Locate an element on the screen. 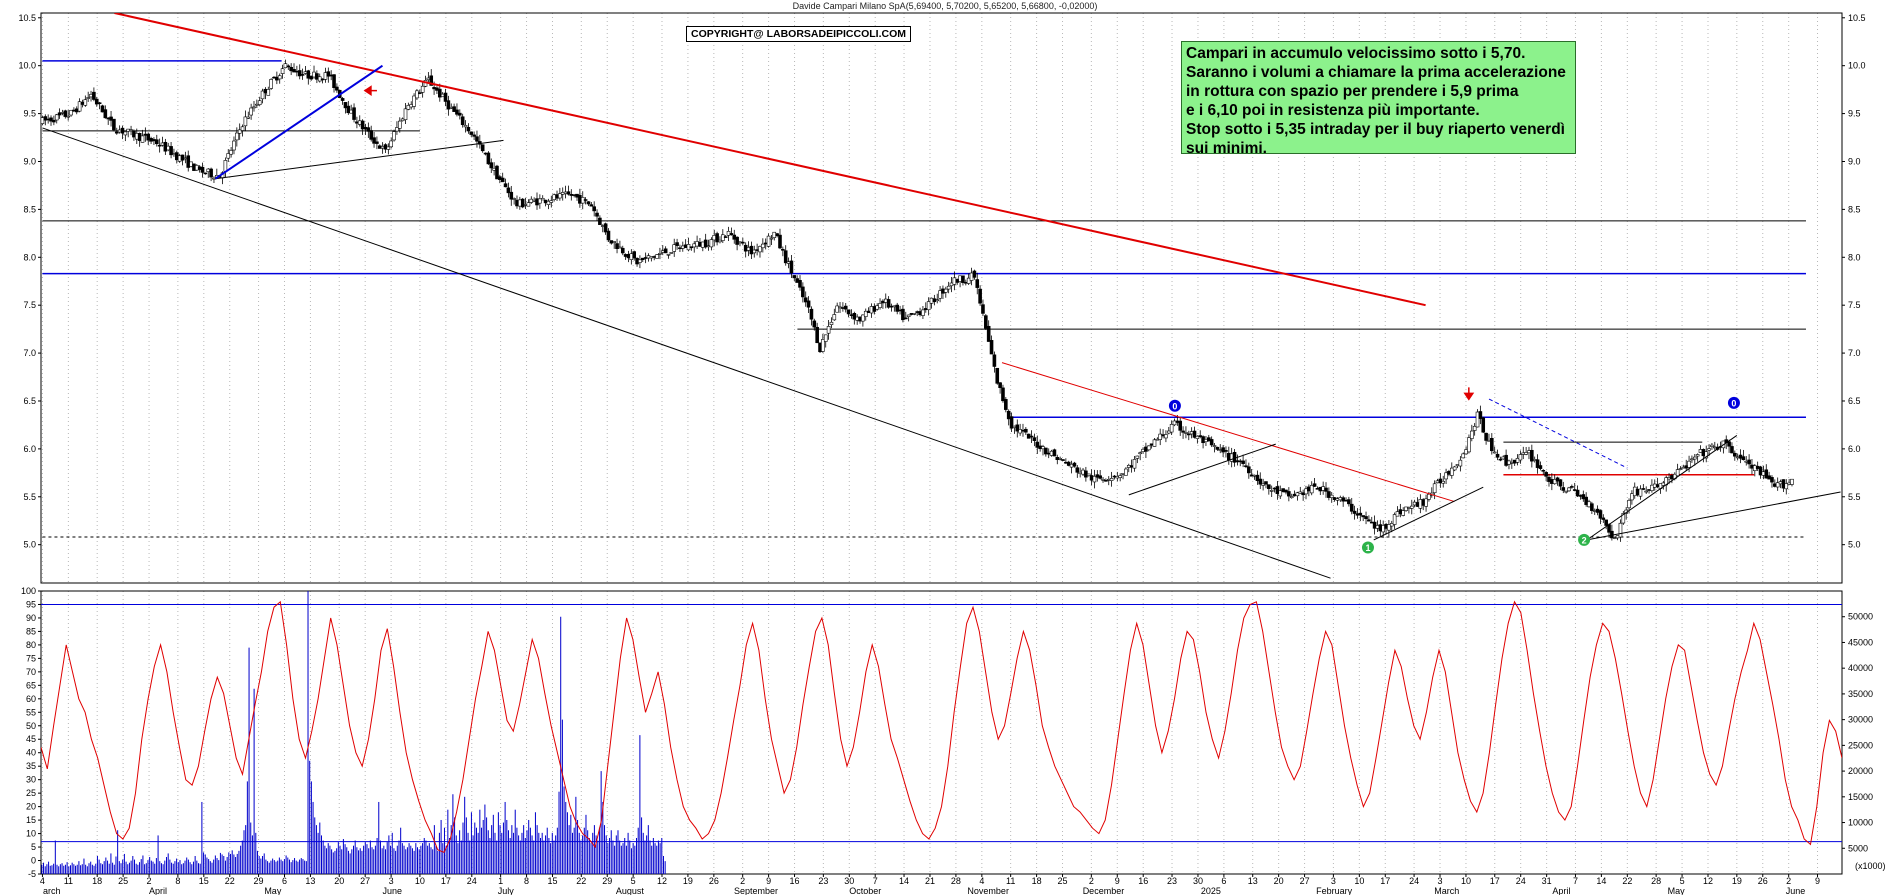 The height and width of the screenshot is (895, 1890). x-tick-label: 20 is located at coordinates (1279, 881).